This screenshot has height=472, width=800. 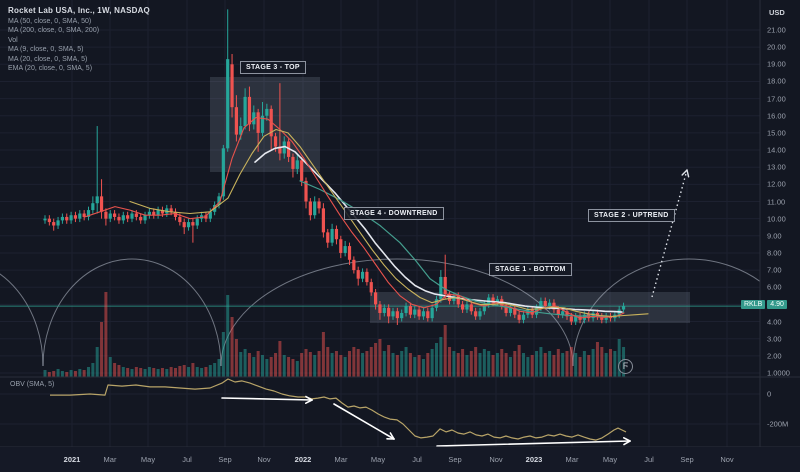 What do you see at coordinates (776, 47) in the screenshot?
I see `price-tick-label: 20.00` at bounding box center [776, 47].